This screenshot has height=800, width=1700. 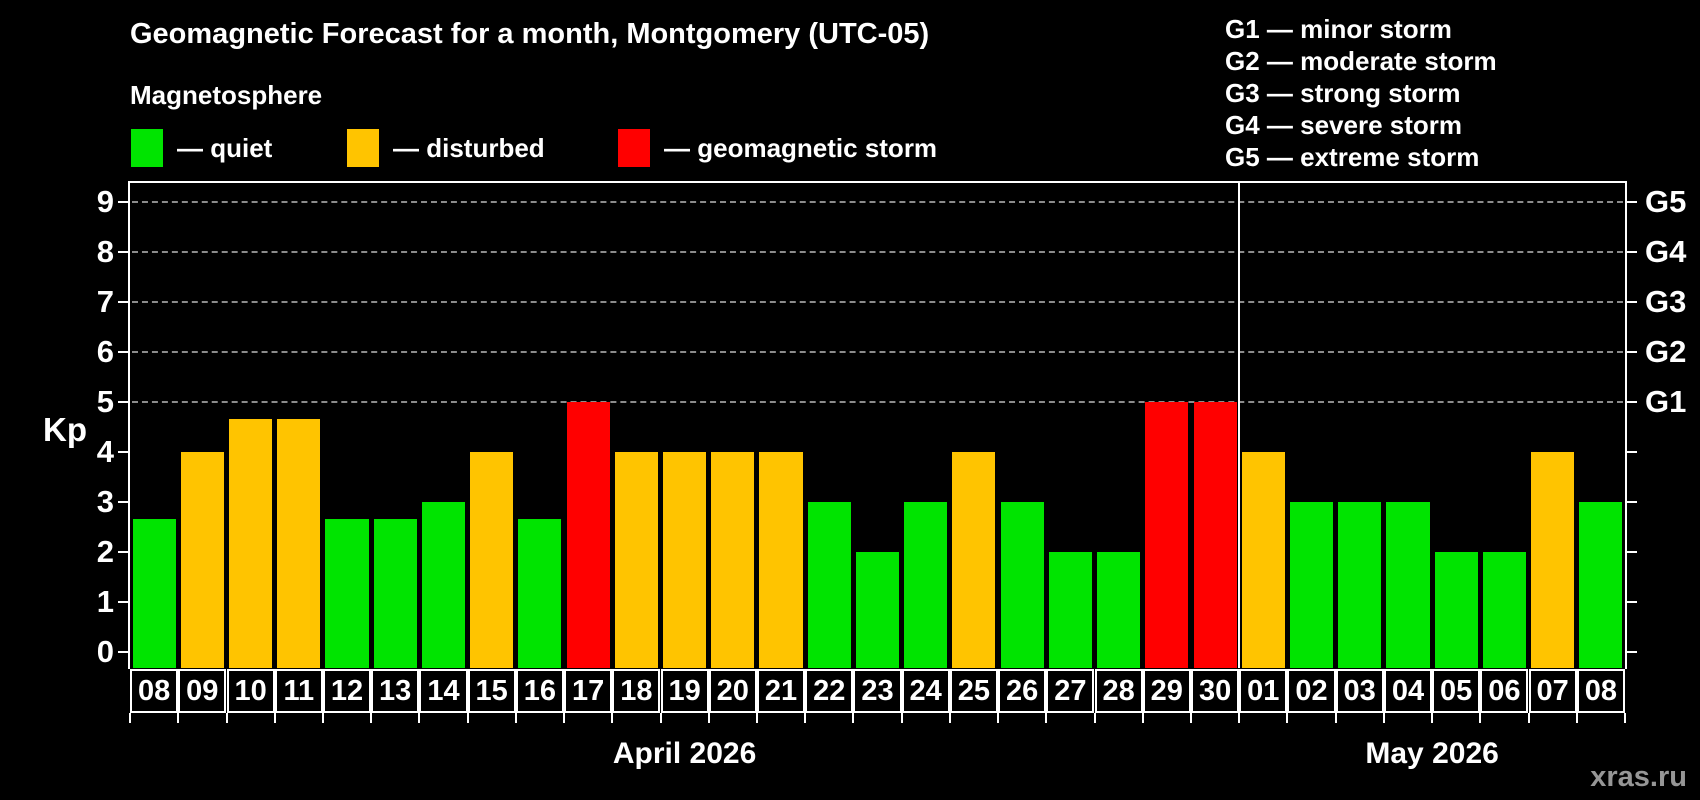 What do you see at coordinates (446, 148) in the screenshot?
I see `legend-item-disturbed: — disturbed` at bounding box center [446, 148].